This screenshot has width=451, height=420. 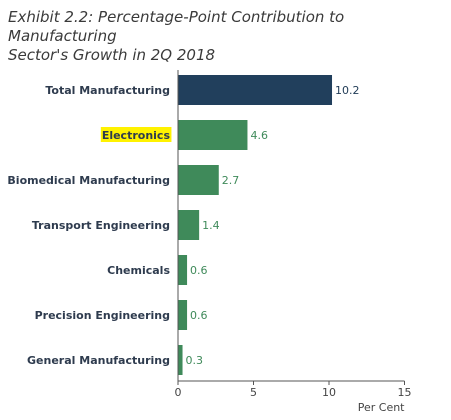 I want to click on x-tick-label-10: 10, so click(x=329, y=392).